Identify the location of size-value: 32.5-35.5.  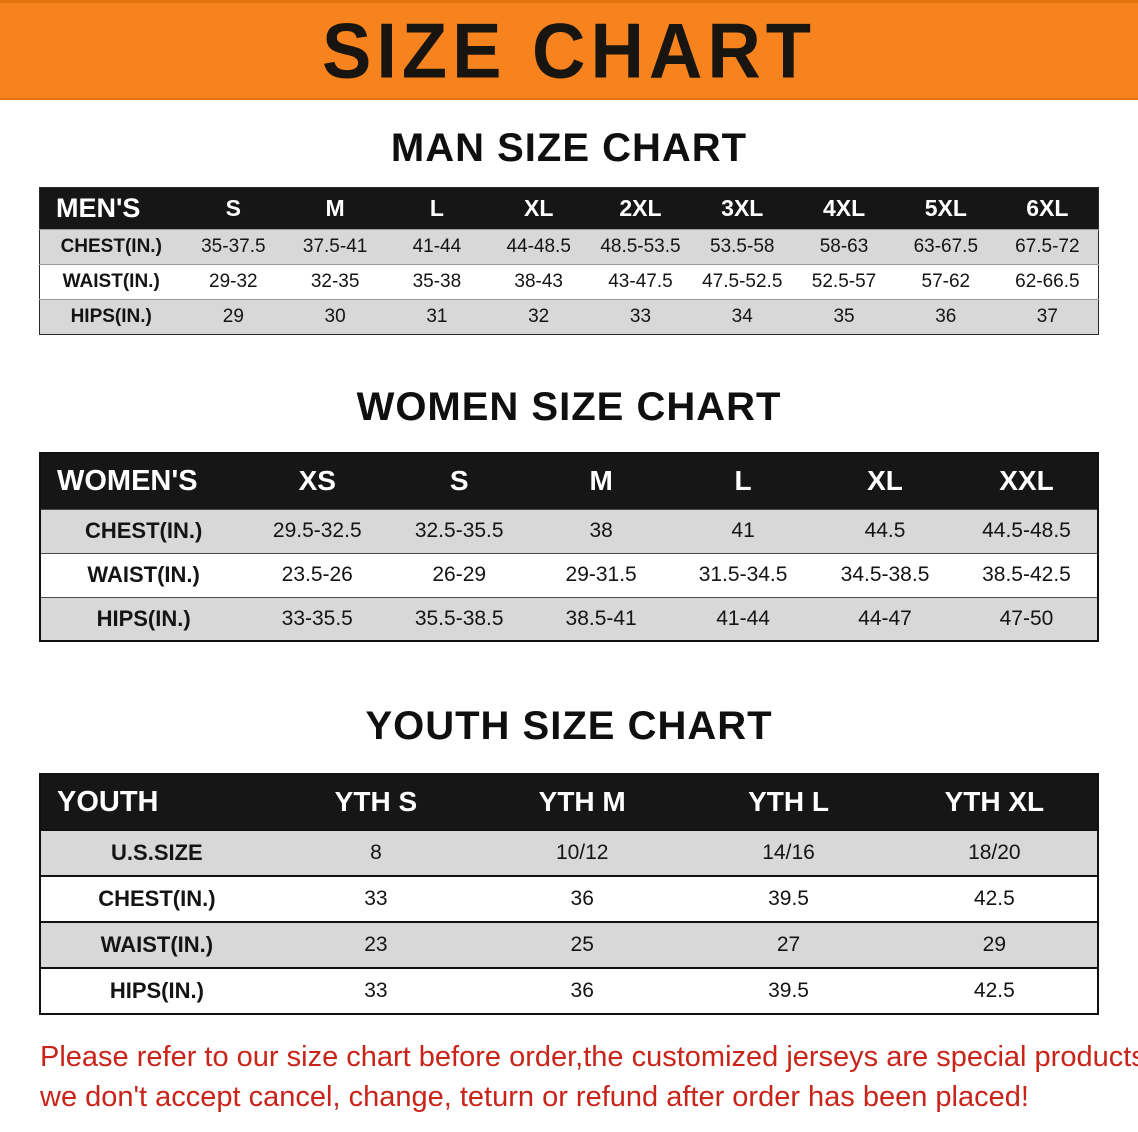
(459, 530).